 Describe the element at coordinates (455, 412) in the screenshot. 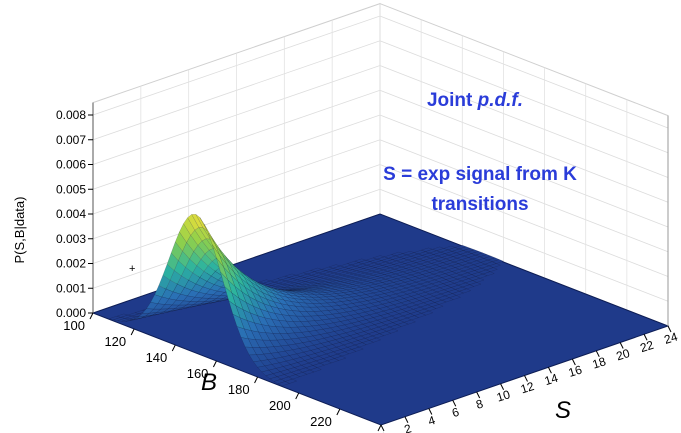

I see `s-tick-label-3: 6` at that location.